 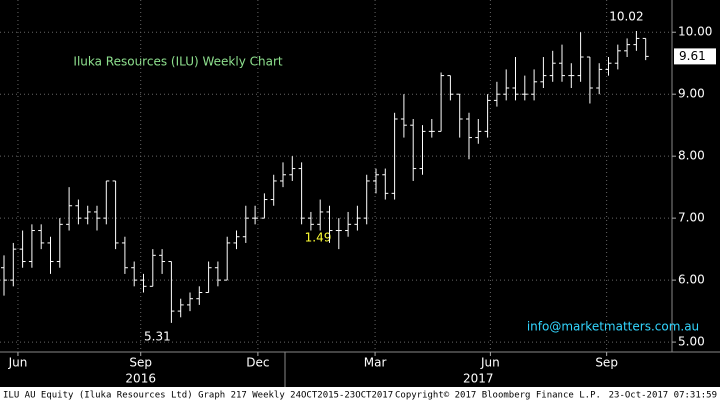 I want to click on footer-bar, so click(x=360, y=394).